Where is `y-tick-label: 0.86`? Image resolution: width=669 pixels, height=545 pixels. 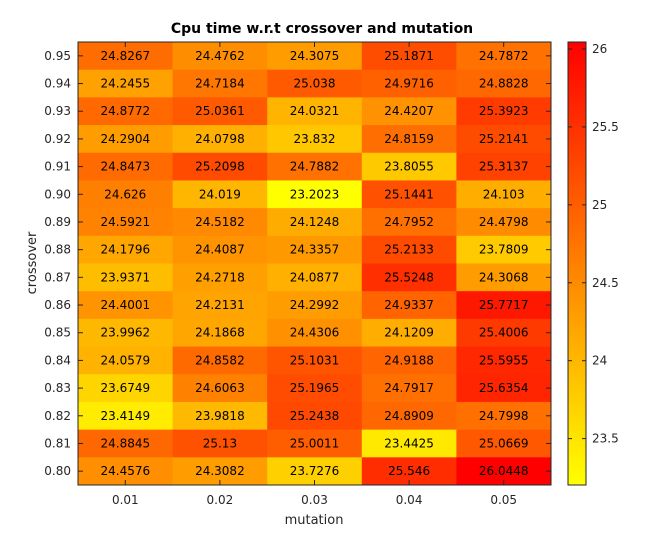 y-tick-label: 0.86 is located at coordinates (57, 305).